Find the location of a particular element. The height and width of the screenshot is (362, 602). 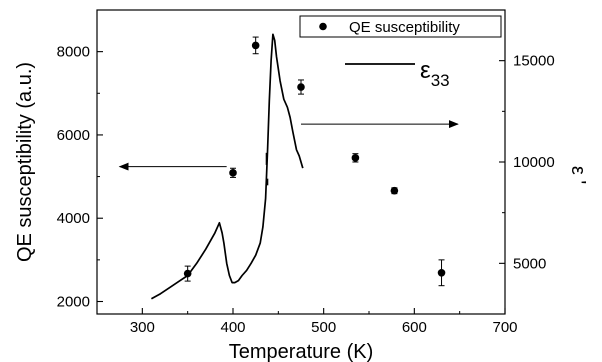

y-left-tick-label-6000: 6000 is located at coordinates (73, 135).